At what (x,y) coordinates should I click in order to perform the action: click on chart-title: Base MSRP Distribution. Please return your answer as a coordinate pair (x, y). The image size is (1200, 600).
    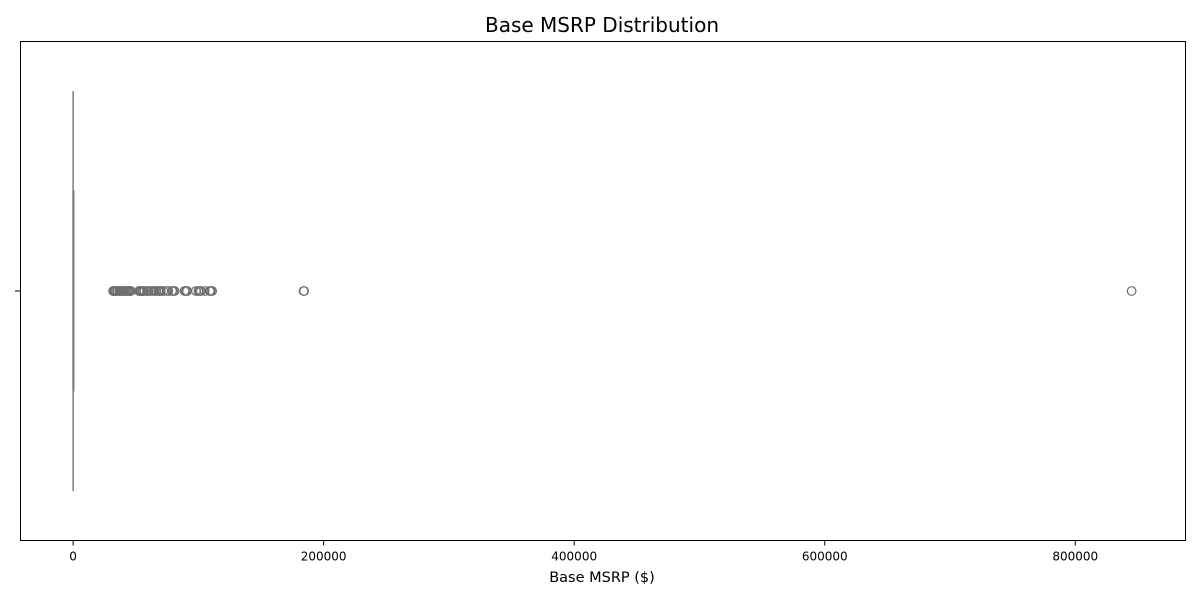
    Looking at the image, I should click on (602, 25).